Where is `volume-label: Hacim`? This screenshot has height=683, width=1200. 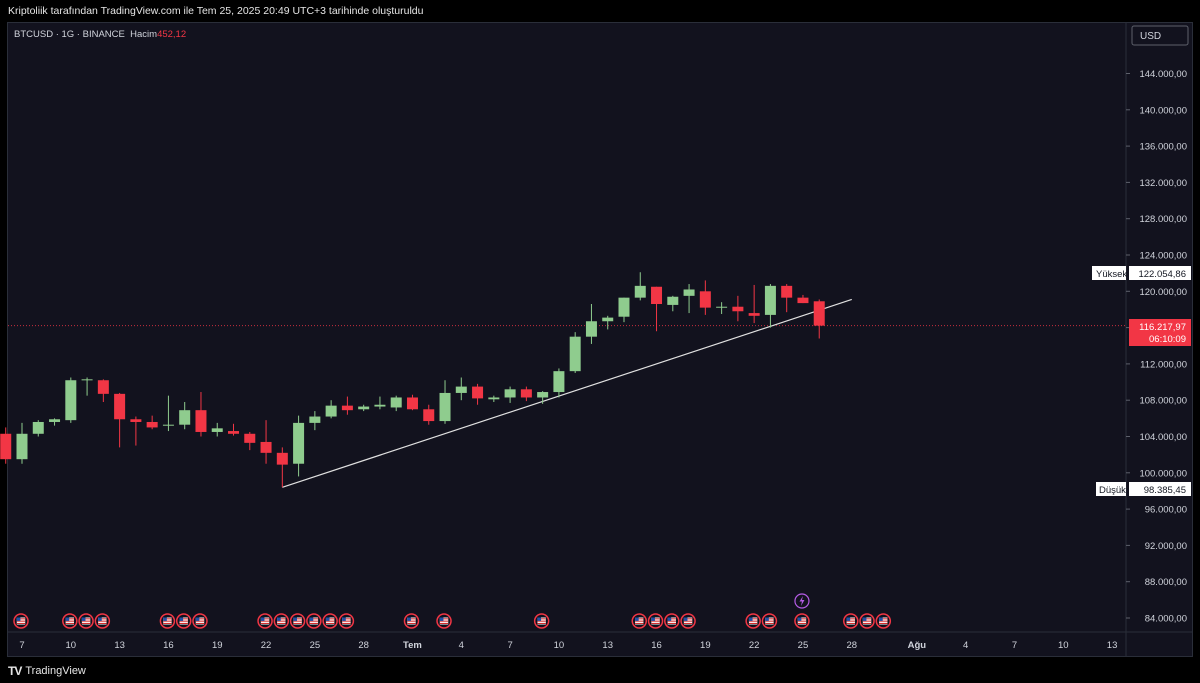
volume-label: Hacim is located at coordinates (144, 34).